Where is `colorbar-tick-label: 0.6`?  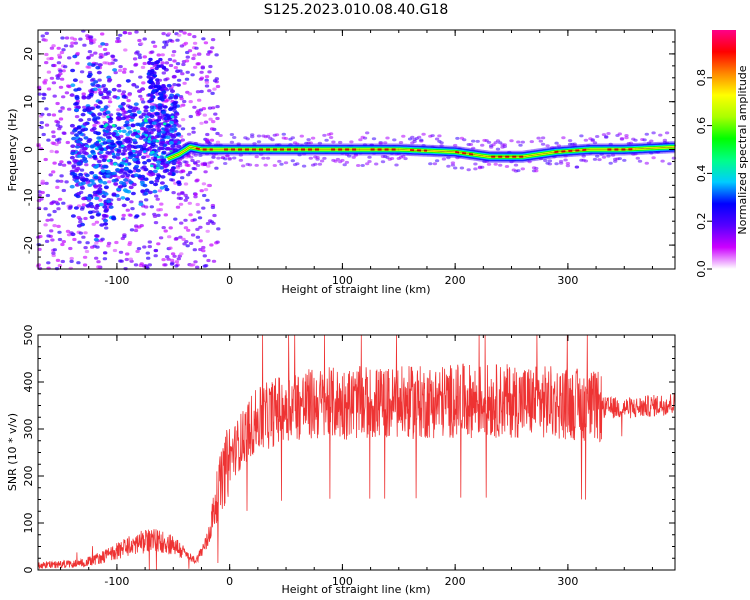
colorbar-tick-label: 0.6 is located at coordinates (701, 126).